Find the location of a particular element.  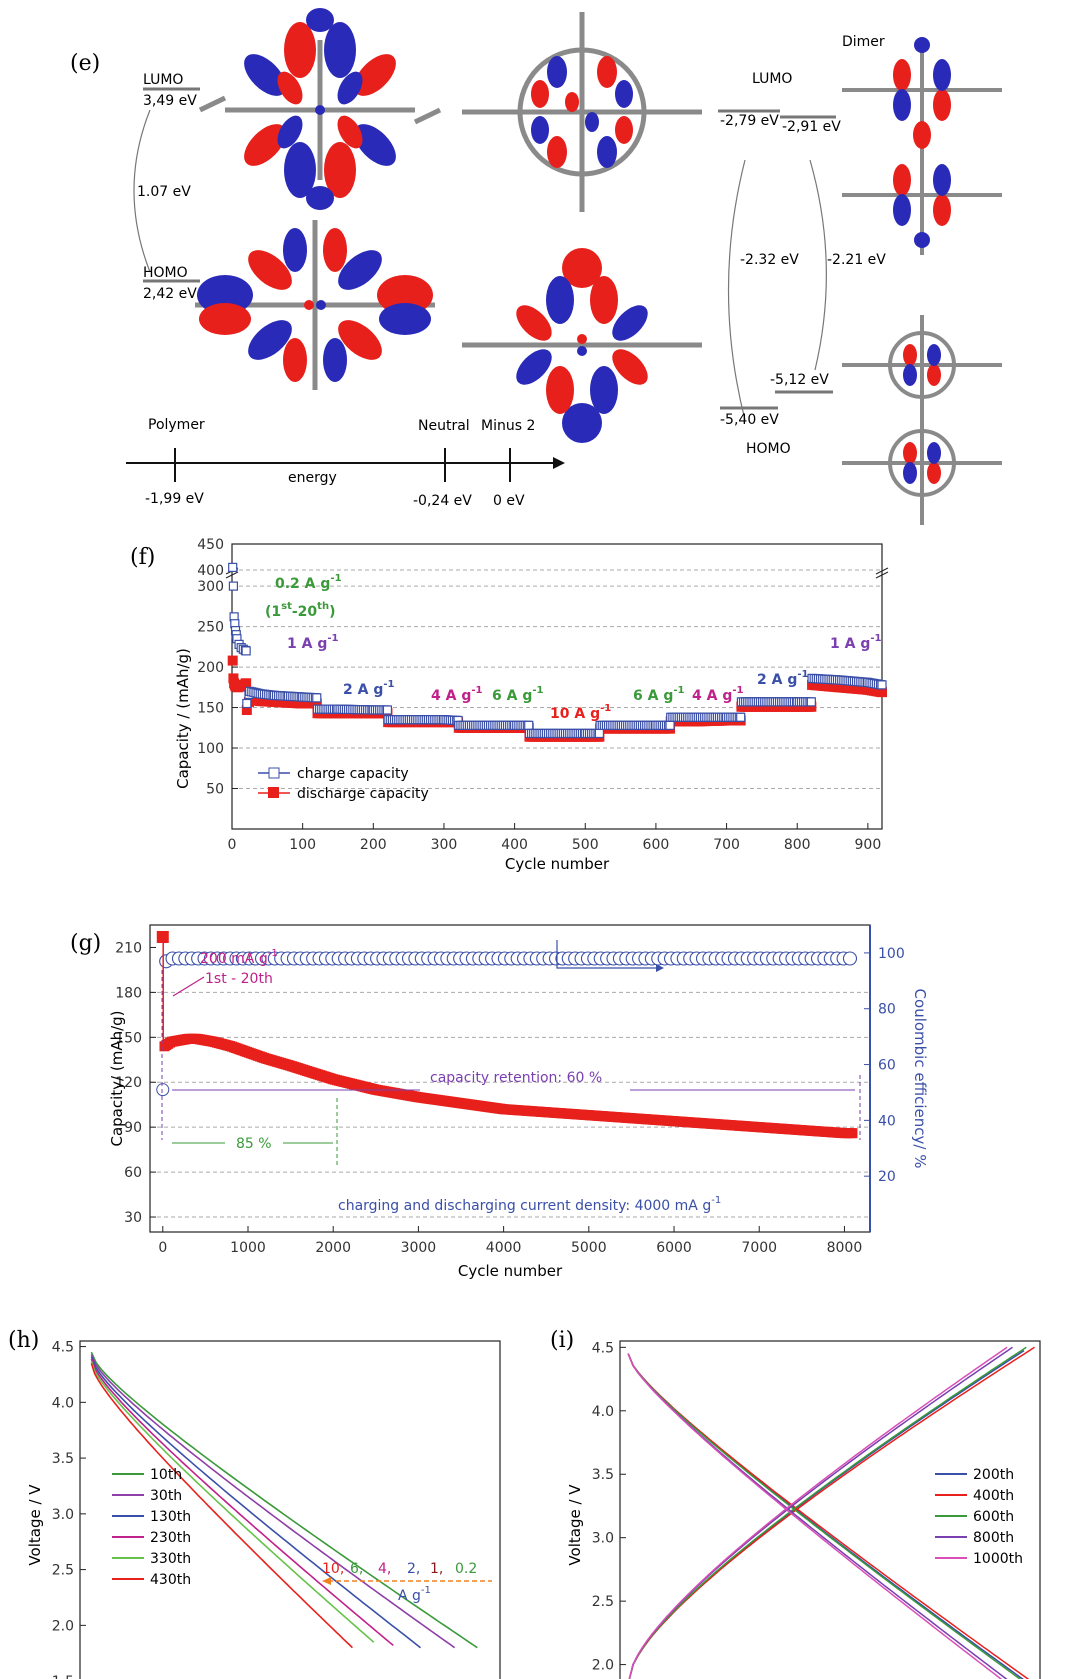

chart-g-series-capacity is located at coordinates (507, 1034).